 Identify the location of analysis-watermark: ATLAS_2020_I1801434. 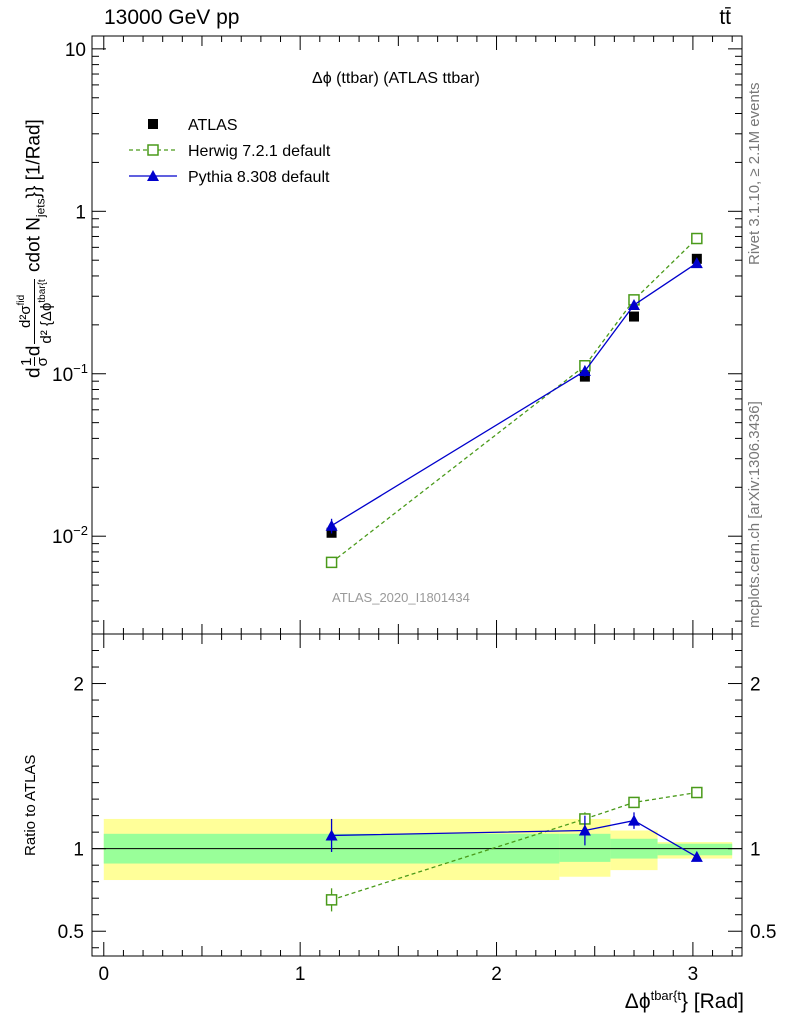
(401, 597).